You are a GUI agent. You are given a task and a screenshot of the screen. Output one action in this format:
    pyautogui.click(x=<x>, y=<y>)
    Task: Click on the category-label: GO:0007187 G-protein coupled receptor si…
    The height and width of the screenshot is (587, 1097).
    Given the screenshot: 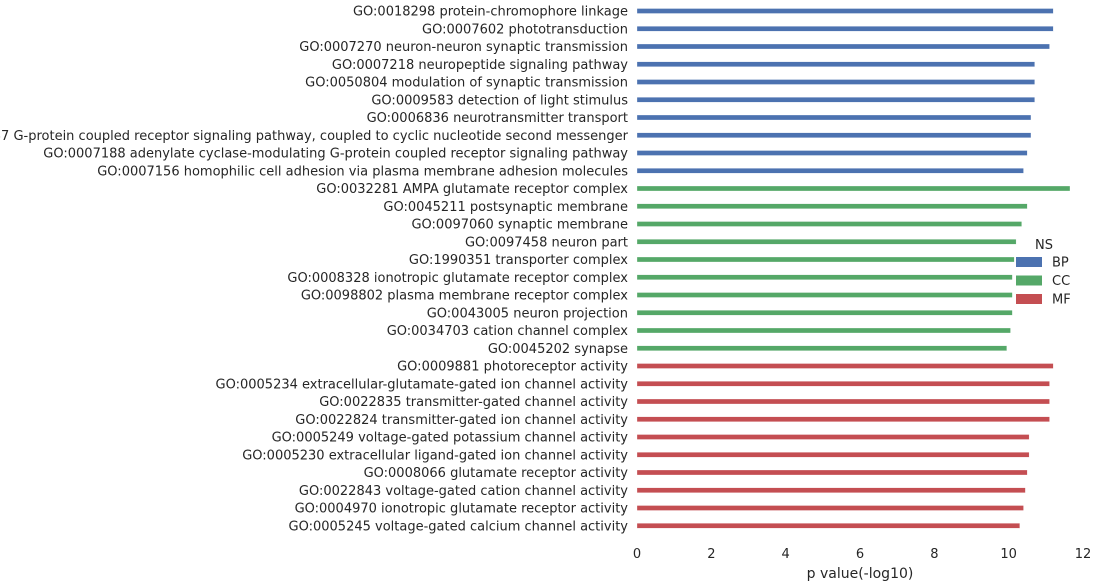 What is the action you would take?
    pyautogui.click(x=314, y=136)
    